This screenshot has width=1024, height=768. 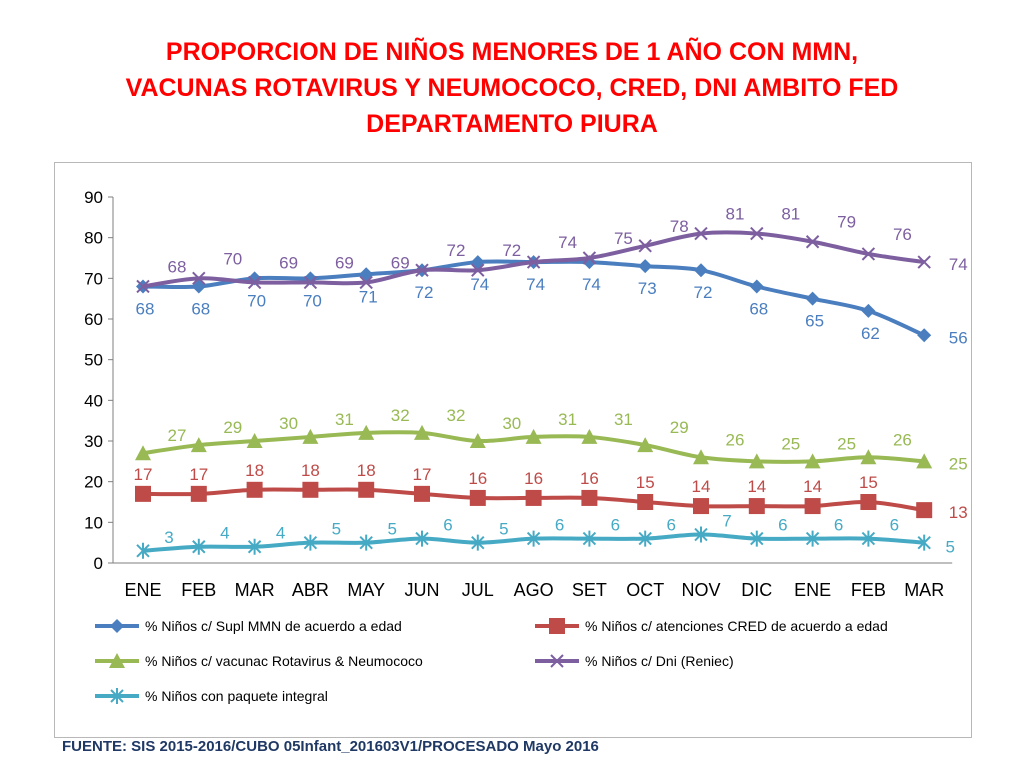 What do you see at coordinates (236, 696) in the screenshot?
I see `legend-label: % Niños con paquete integral` at bounding box center [236, 696].